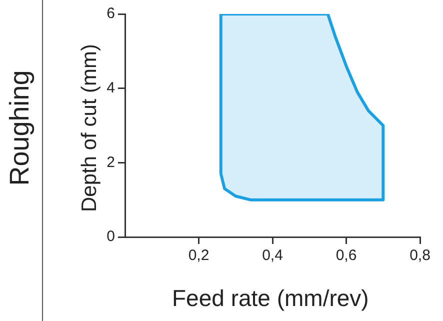 The width and height of the screenshot is (443, 321). Describe the element at coordinates (90, 128) in the screenshot. I see `y-axis-title: Depth of cut (mm)` at that location.